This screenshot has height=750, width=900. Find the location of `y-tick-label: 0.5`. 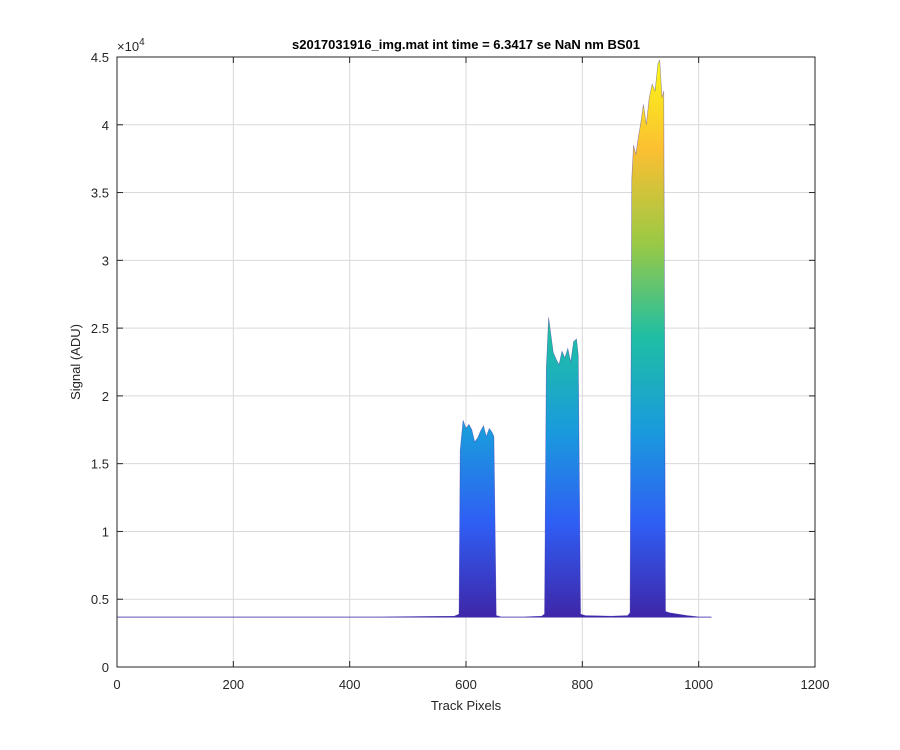

y-tick-label: 0.5 is located at coordinates (100, 599).